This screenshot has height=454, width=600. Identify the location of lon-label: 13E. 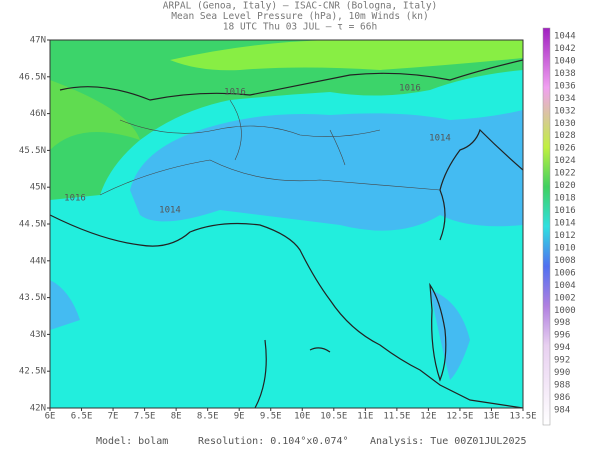
(491, 417).